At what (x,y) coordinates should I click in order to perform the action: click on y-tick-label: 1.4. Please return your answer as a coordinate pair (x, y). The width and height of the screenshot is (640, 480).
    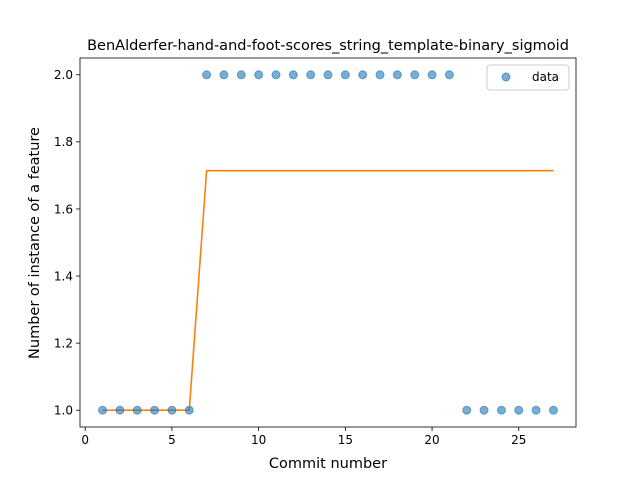
    Looking at the image, I should click on (63, 276).